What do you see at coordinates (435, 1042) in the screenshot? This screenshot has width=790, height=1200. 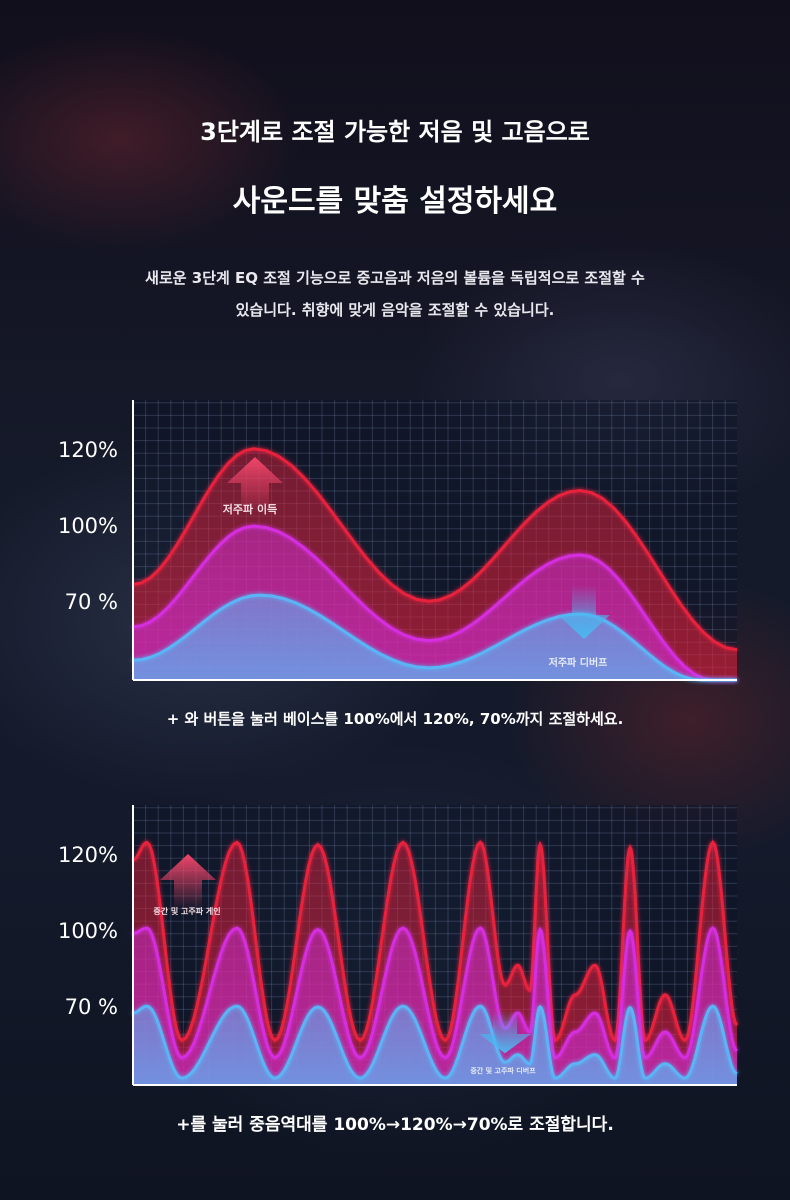 I see `series-line-70%` at bounding box center [435, 1042].